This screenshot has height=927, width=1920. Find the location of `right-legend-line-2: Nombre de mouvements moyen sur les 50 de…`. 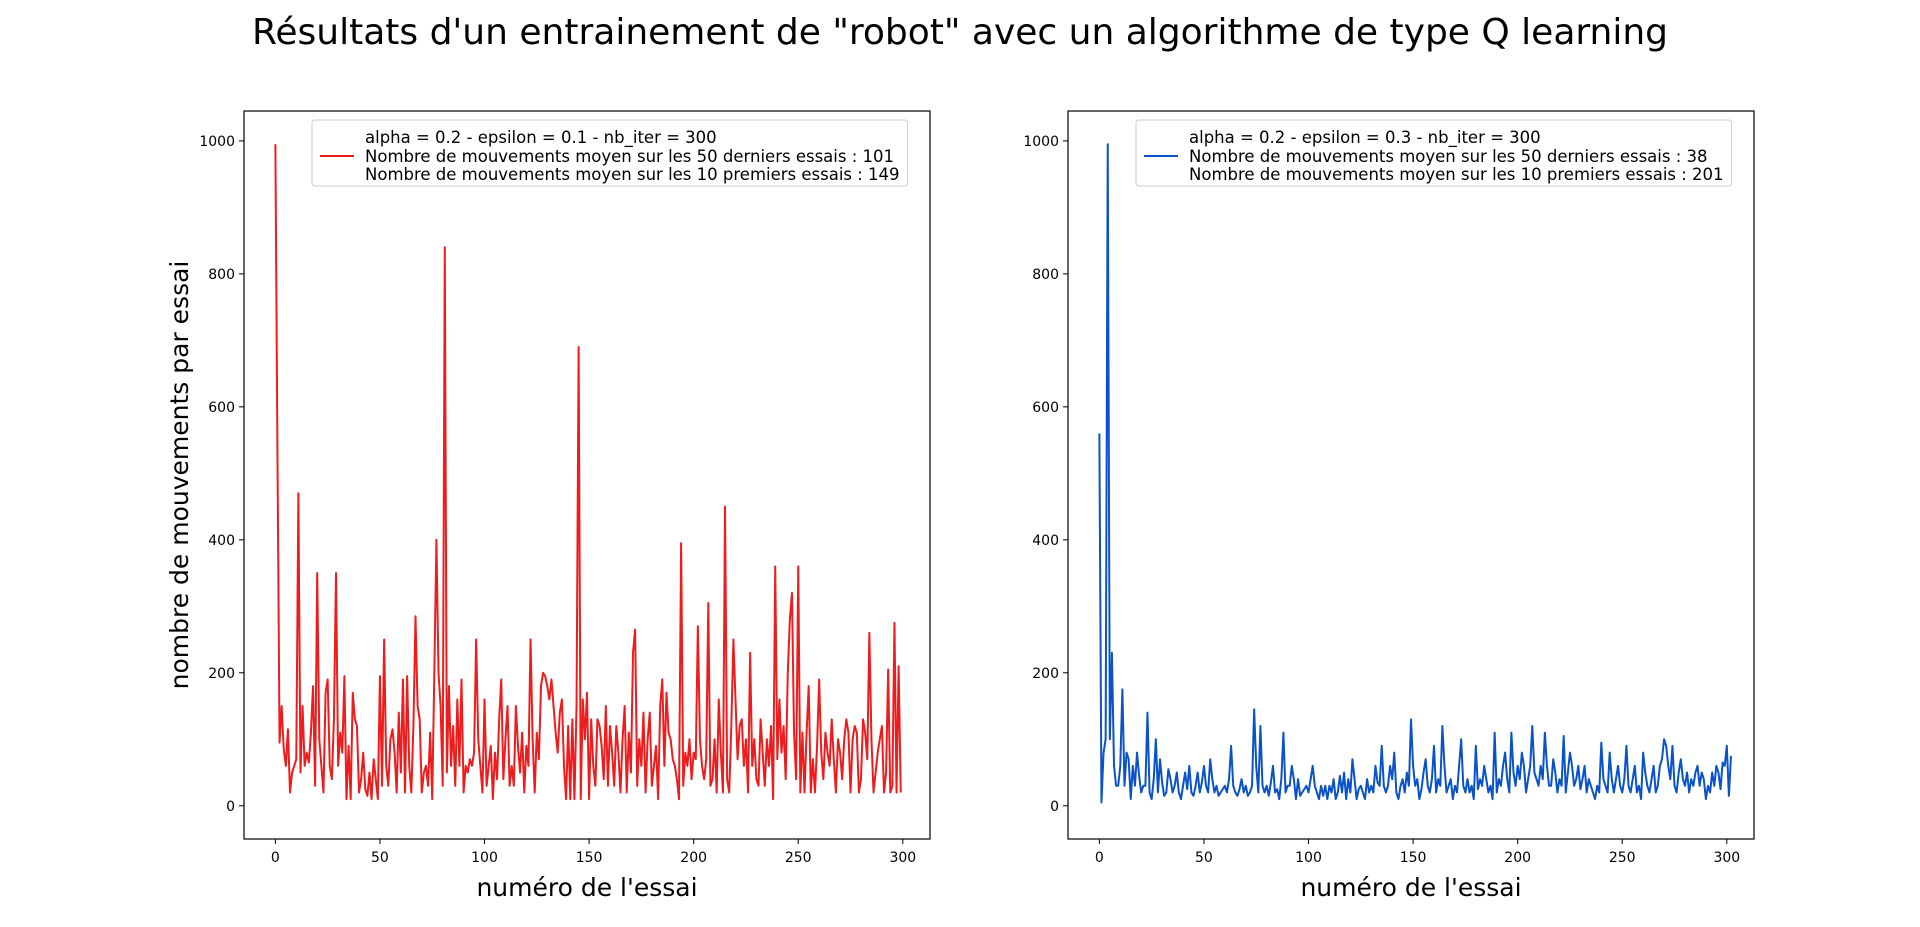

right-legend-line-2: Nombre de mouvements moyen sur les 50 de… is located at coordinates (1448, 156).